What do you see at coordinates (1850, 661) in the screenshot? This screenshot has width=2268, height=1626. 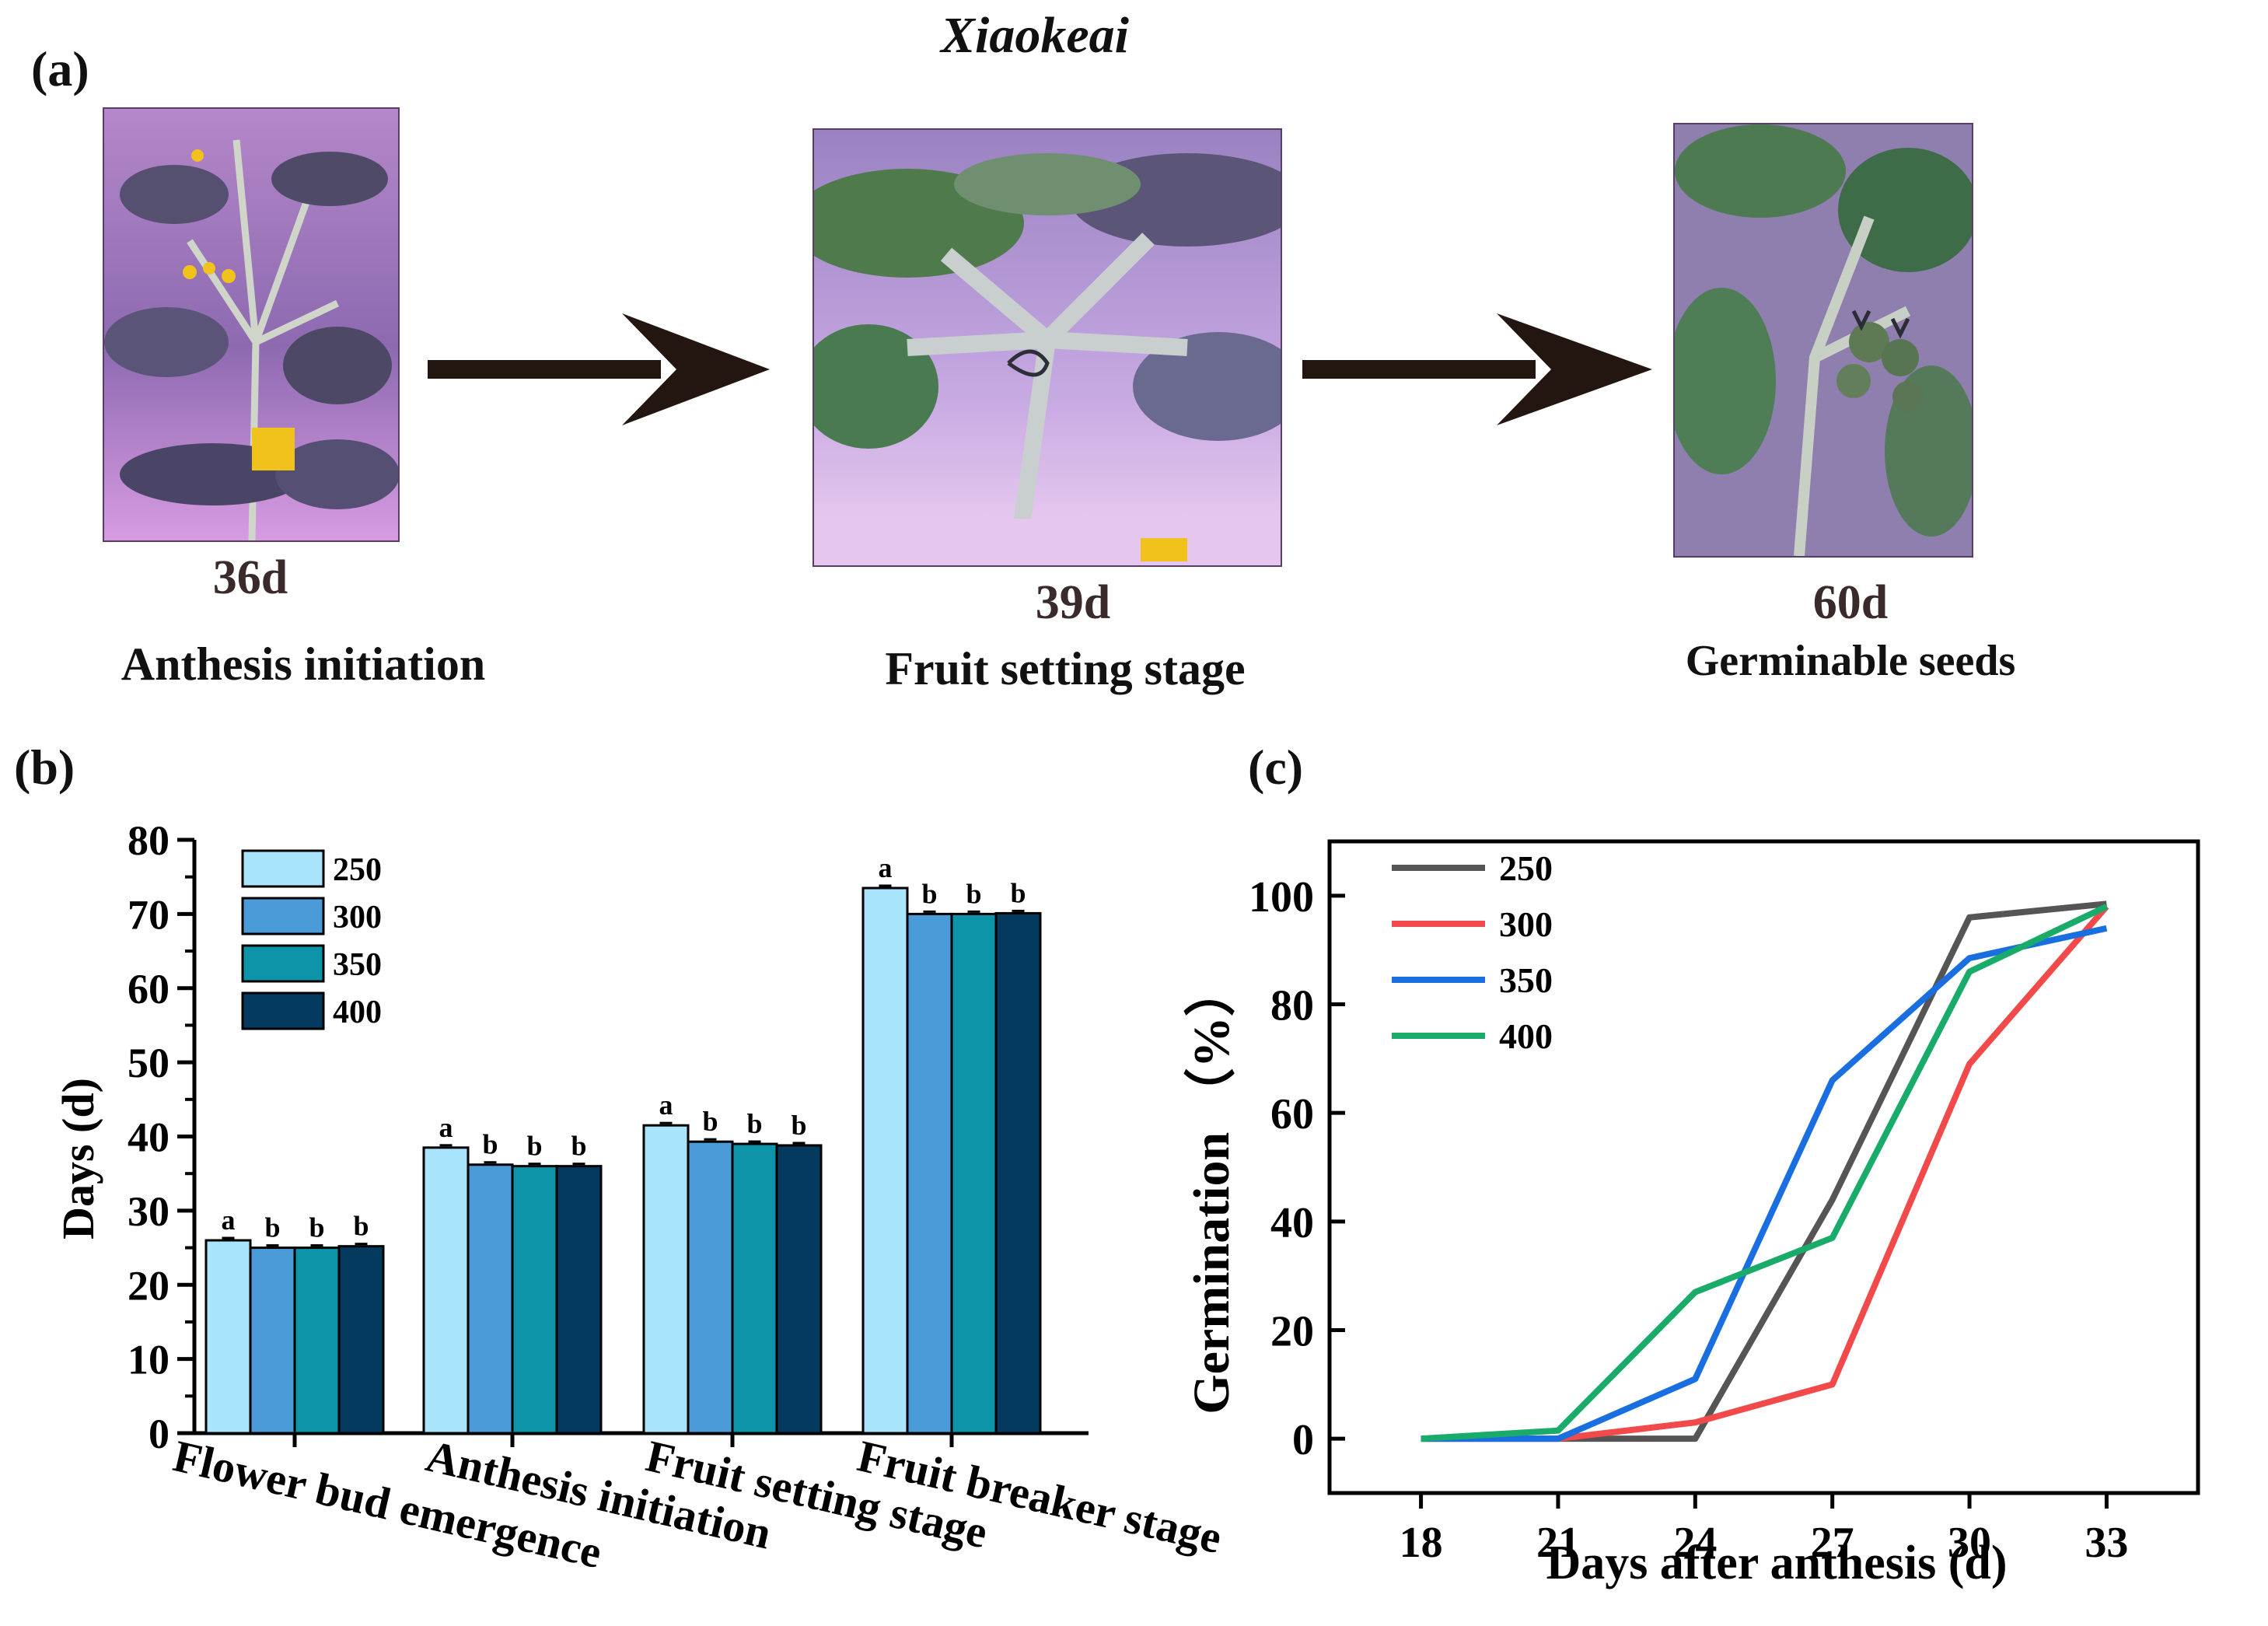 I see `stage-label-germinable-seeds: Germinable seeds` at bounding box center [1850, 661].